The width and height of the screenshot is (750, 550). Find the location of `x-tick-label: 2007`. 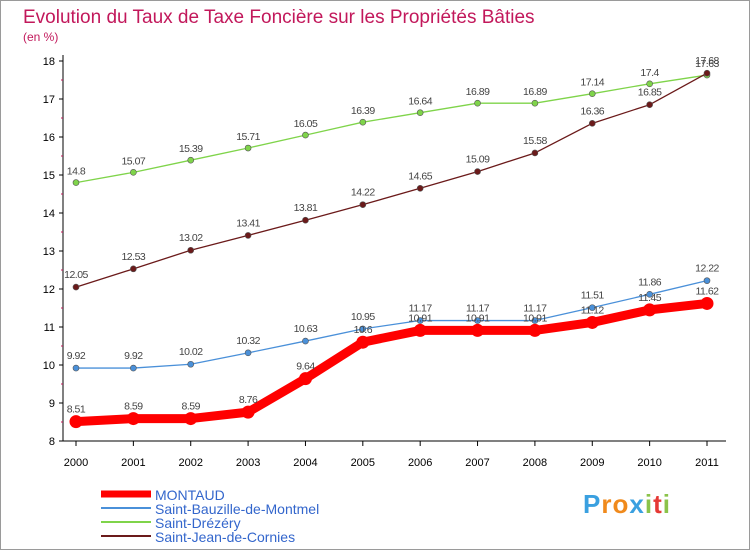

x-tick-label: 2007 is located at coordinates (477, 463).